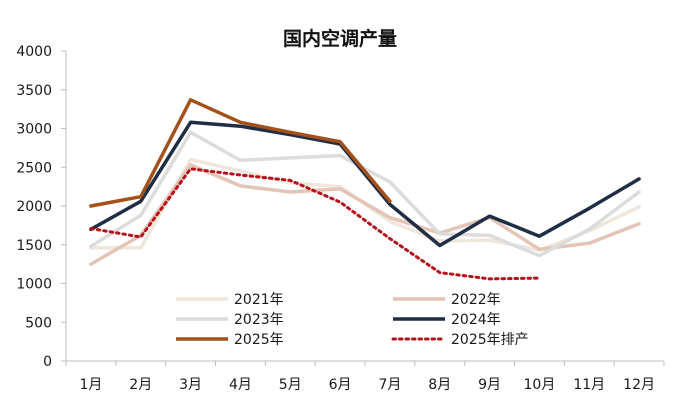 The height and width of the screenshot is (400, 678). Describe the element at coordinates (489, 385) in the screenshot. I see `x-tick-label: 9月` at that location.